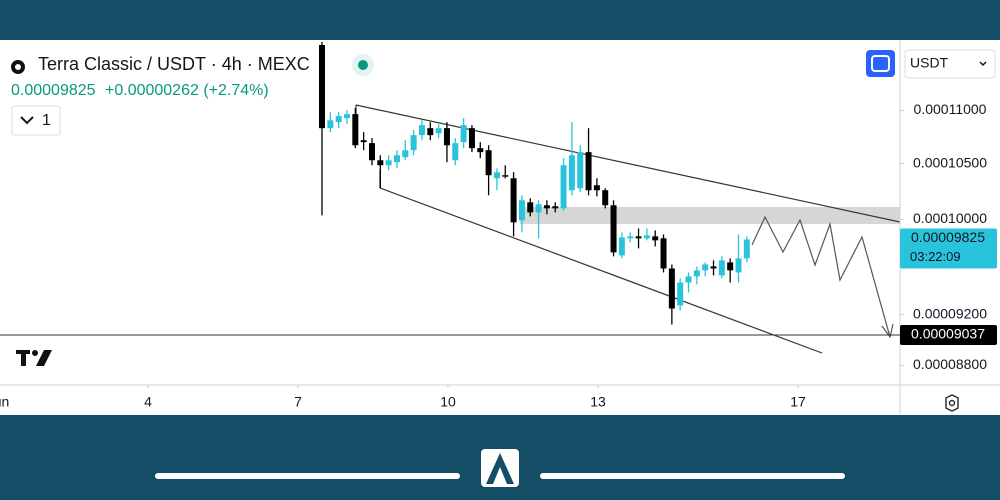 This screenshot has height=500, width=1000. Describe the element at coordinates (53, 90) in the screenshot. I see `header-price: 0.00009825` at that location.